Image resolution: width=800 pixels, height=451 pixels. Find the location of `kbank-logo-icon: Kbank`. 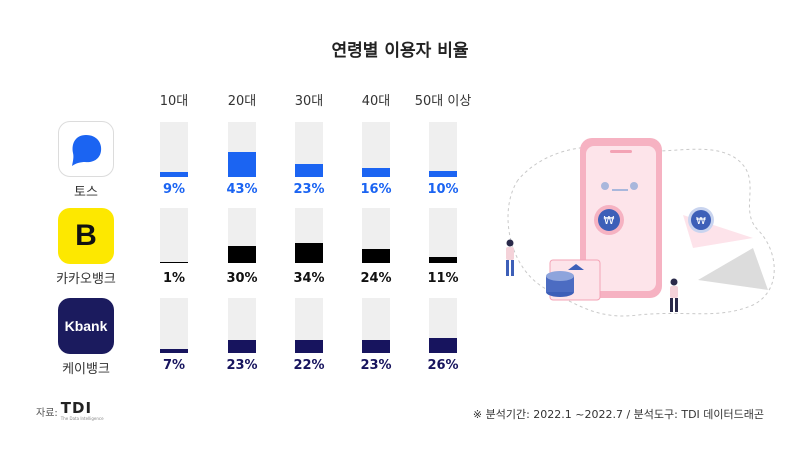

kbank-logo-icon: Kbank is located at coordinates (86, 326).